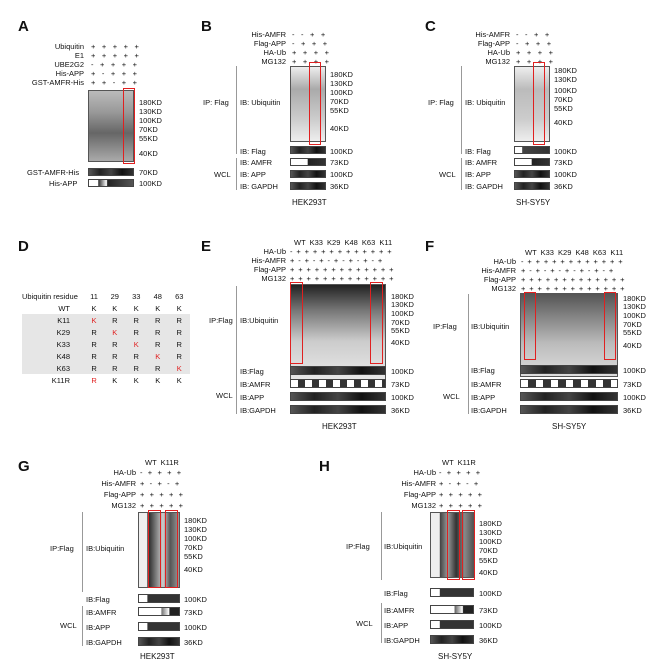  Describe the element at coordinates (50, 296) in the screenshot. I see `table-header-cell: Ubiquitin residue` at that location.